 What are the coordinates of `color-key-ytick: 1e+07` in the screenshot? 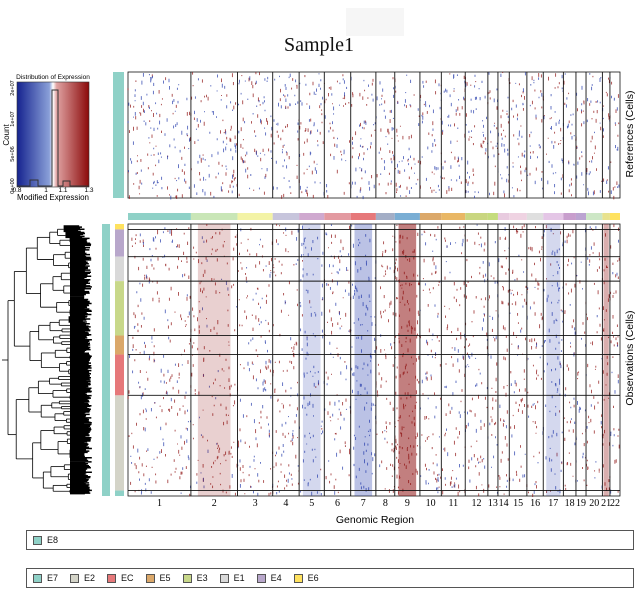 It's located at (13, 118).